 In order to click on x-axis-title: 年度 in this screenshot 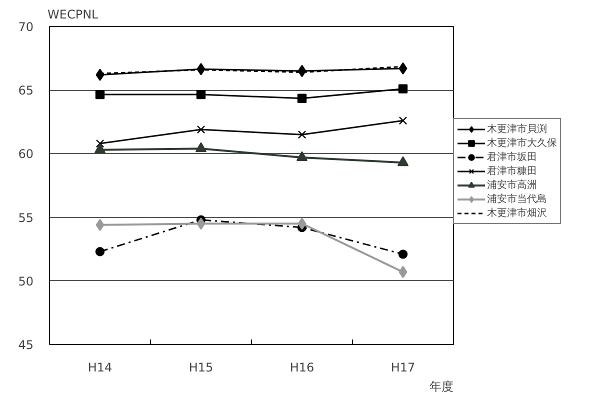, I will do `click(442, 387)`.